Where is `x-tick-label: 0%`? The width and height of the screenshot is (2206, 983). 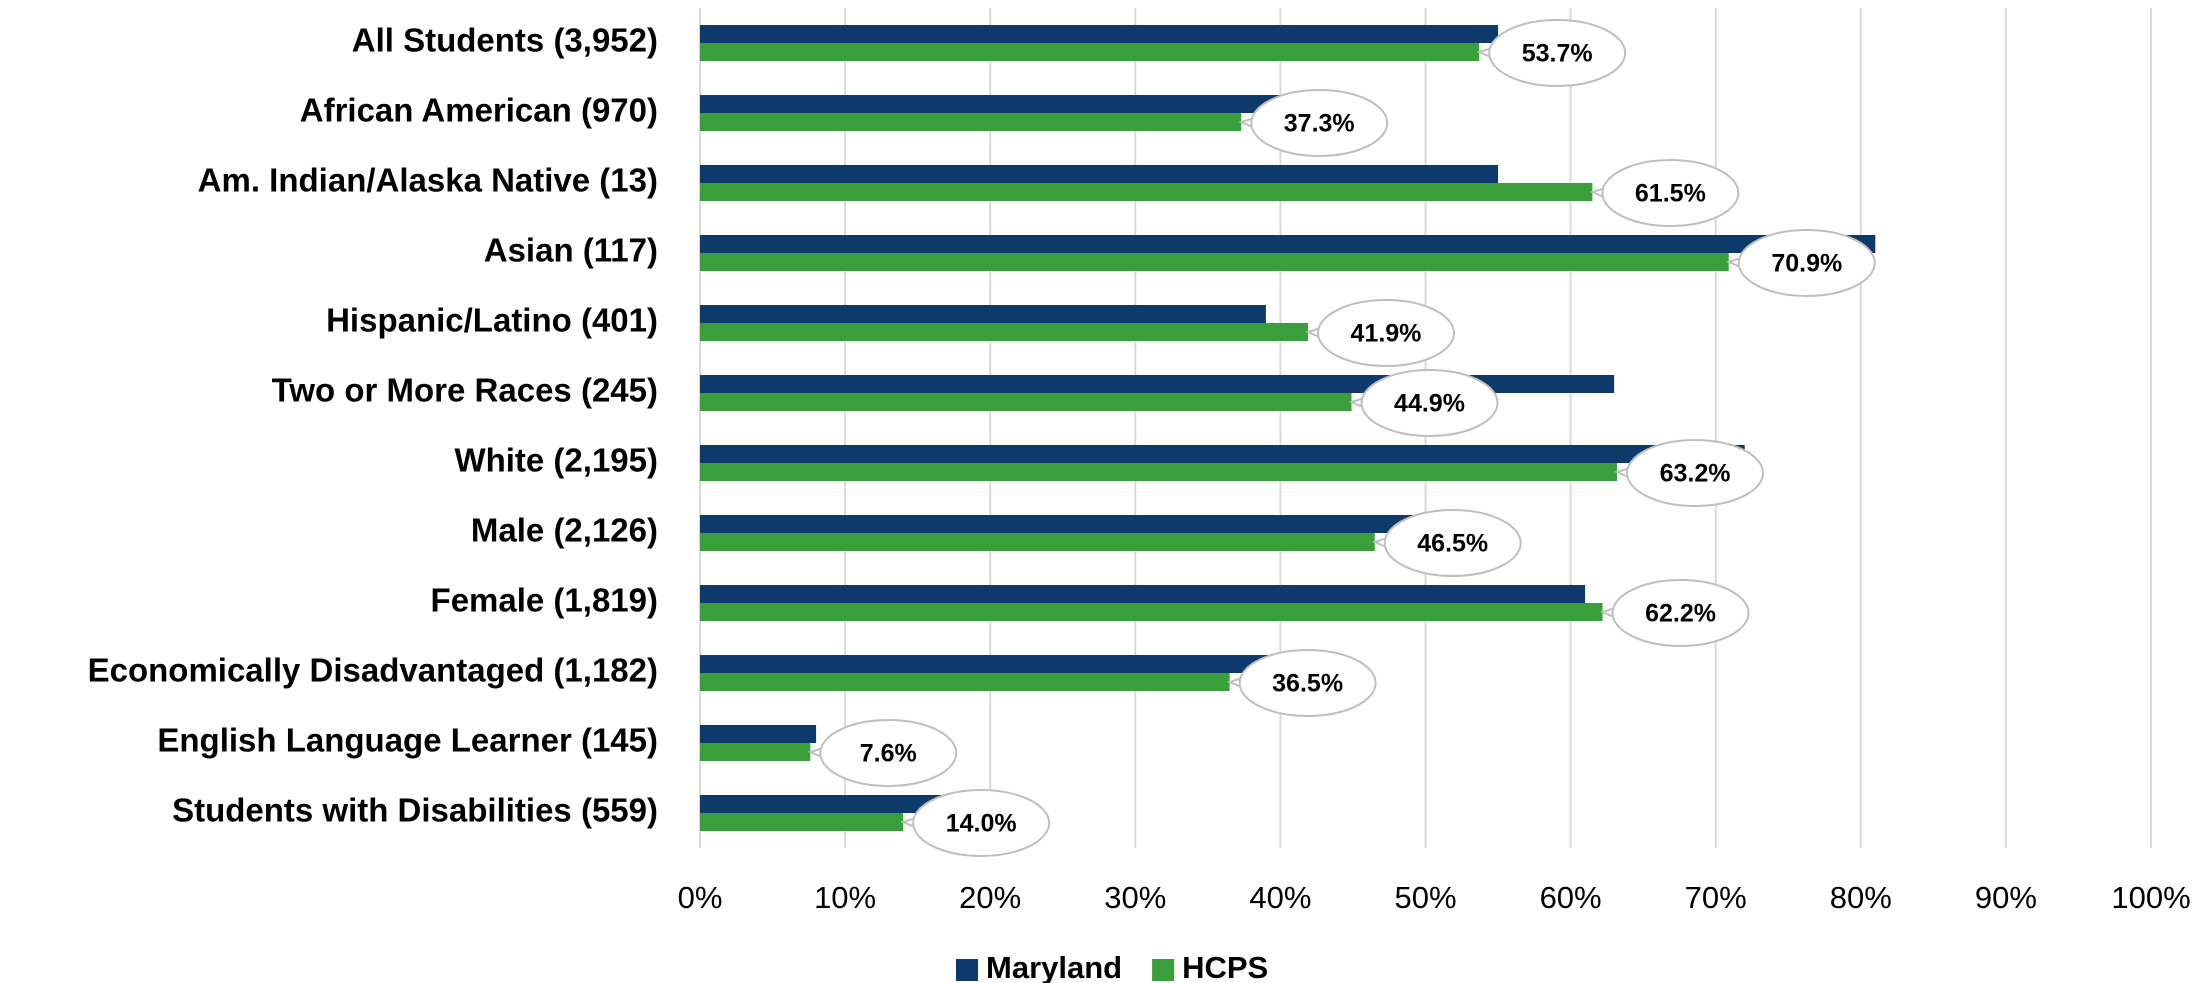 x-tick-label: 0% is located at coordinates (700, 897).